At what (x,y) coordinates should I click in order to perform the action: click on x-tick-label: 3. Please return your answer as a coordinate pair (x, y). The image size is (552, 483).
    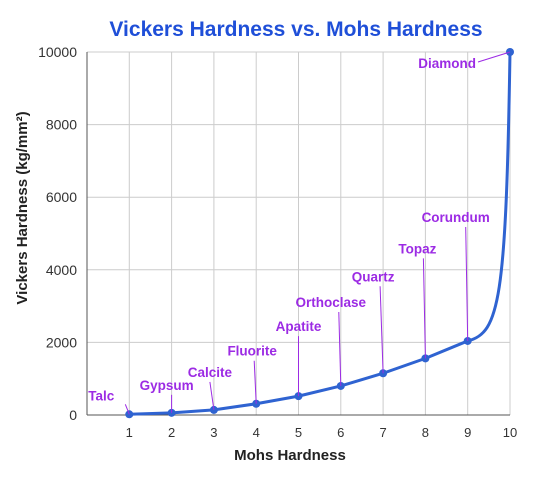
    Looking at the image, I should click on (213, 432).